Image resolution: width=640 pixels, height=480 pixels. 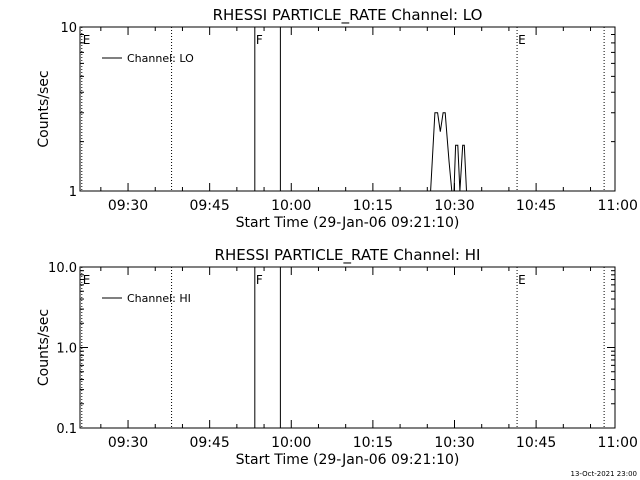 What do you see at coordinates (159, 298) in the screenshot?
I see `legend-label: Channel: HI` at bounding box center [159, 298].